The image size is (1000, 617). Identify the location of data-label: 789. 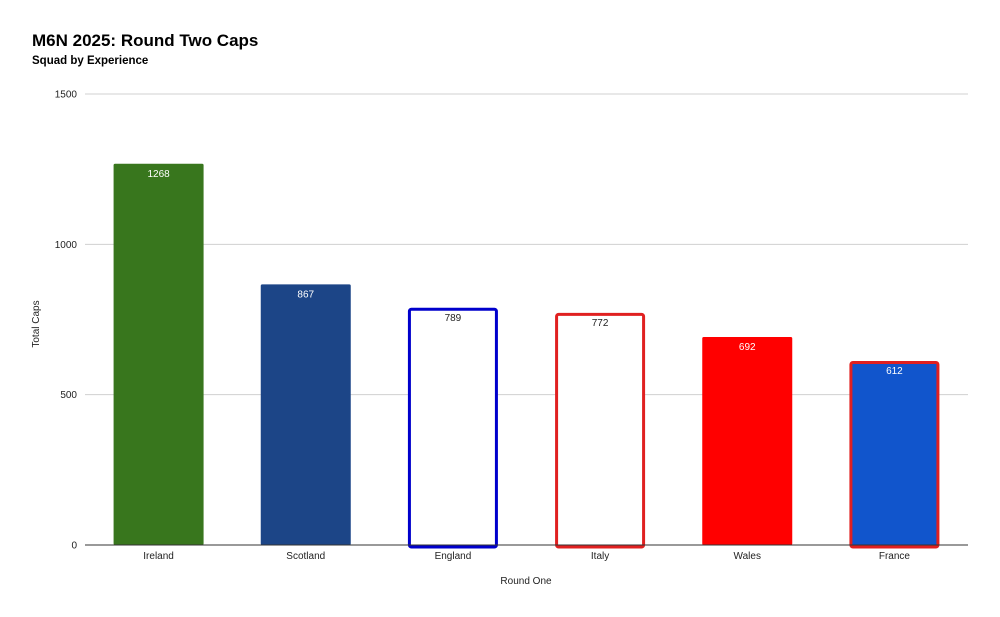
(453, 318).